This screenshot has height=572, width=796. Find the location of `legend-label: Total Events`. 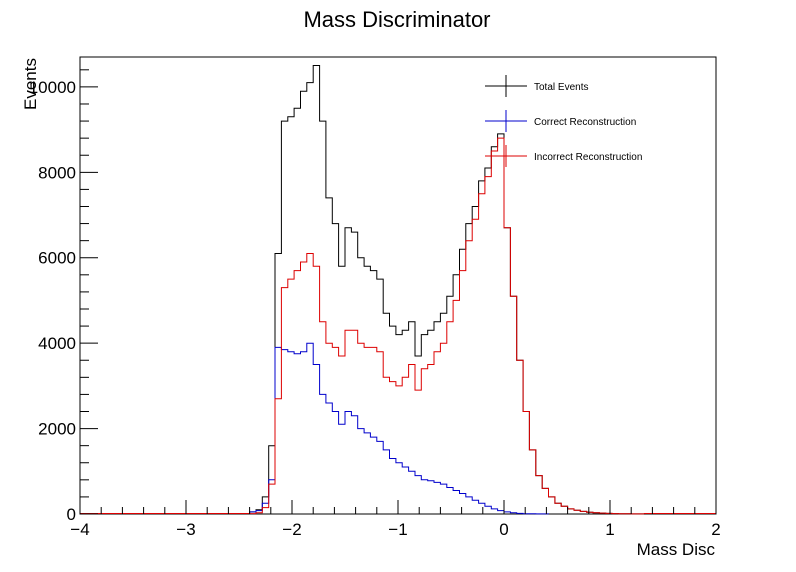

legend-label: Total Events is located at coordinates (561, 87).